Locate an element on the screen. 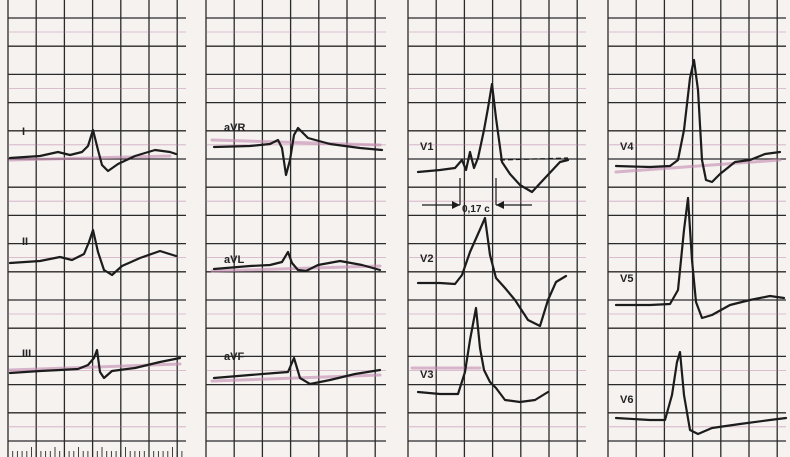 Image resolution: width=790 pixels, height=457 pixels. trace-V2 is located at coordinates (492, 272).